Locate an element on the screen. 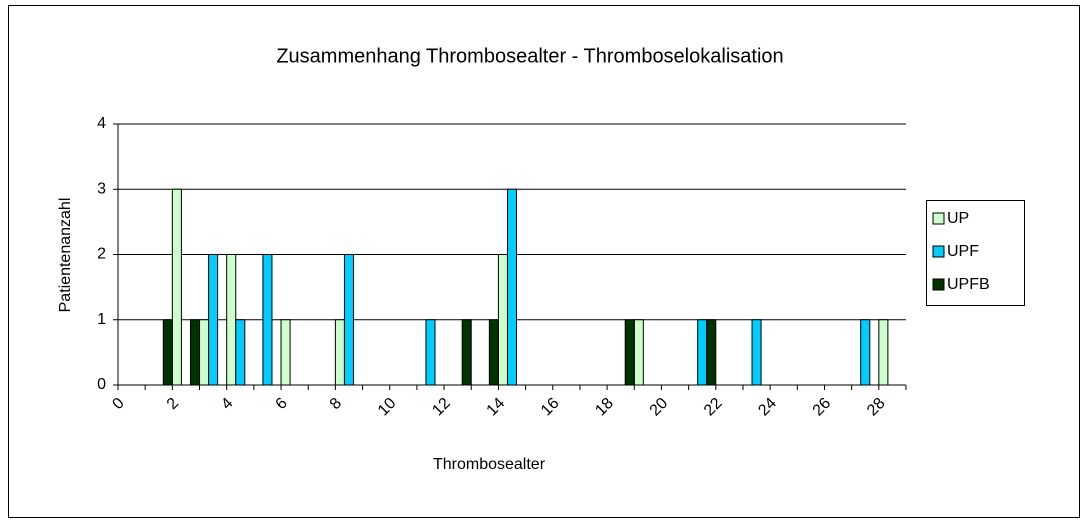 This screenshot has width=1088, height=525. x-axis-label: Thrombosealter is located at coordinates (489, 464).